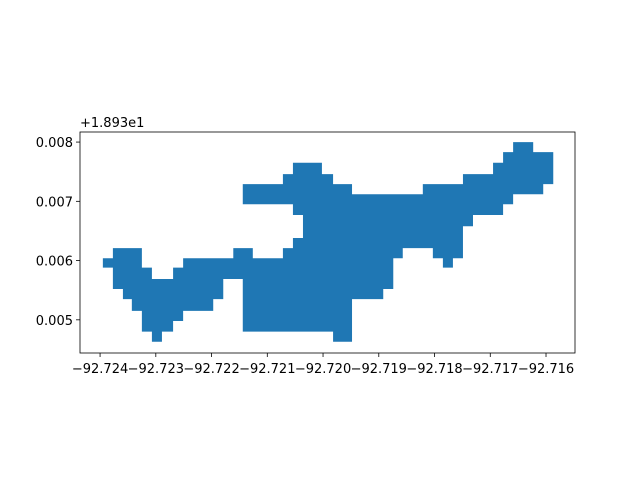 This screenshot has width=640, height=484. Describe the element at coordinates (156, 369) in the screenshot. I see `x-tick-label: −92.723` at that location.